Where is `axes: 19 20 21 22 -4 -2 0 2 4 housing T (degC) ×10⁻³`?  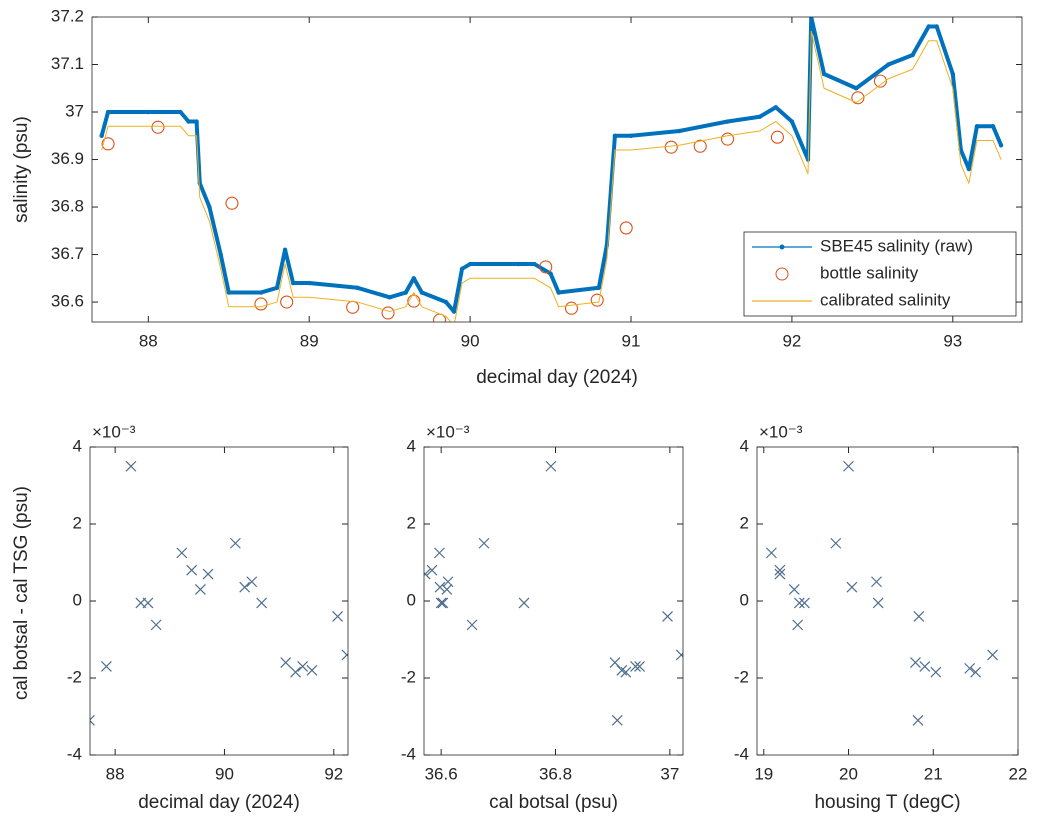
axes: 19 20 21 22 -4 -2 0 2 4 housing T (degC) ×10⁻³ is located at coordinates (881, 617).